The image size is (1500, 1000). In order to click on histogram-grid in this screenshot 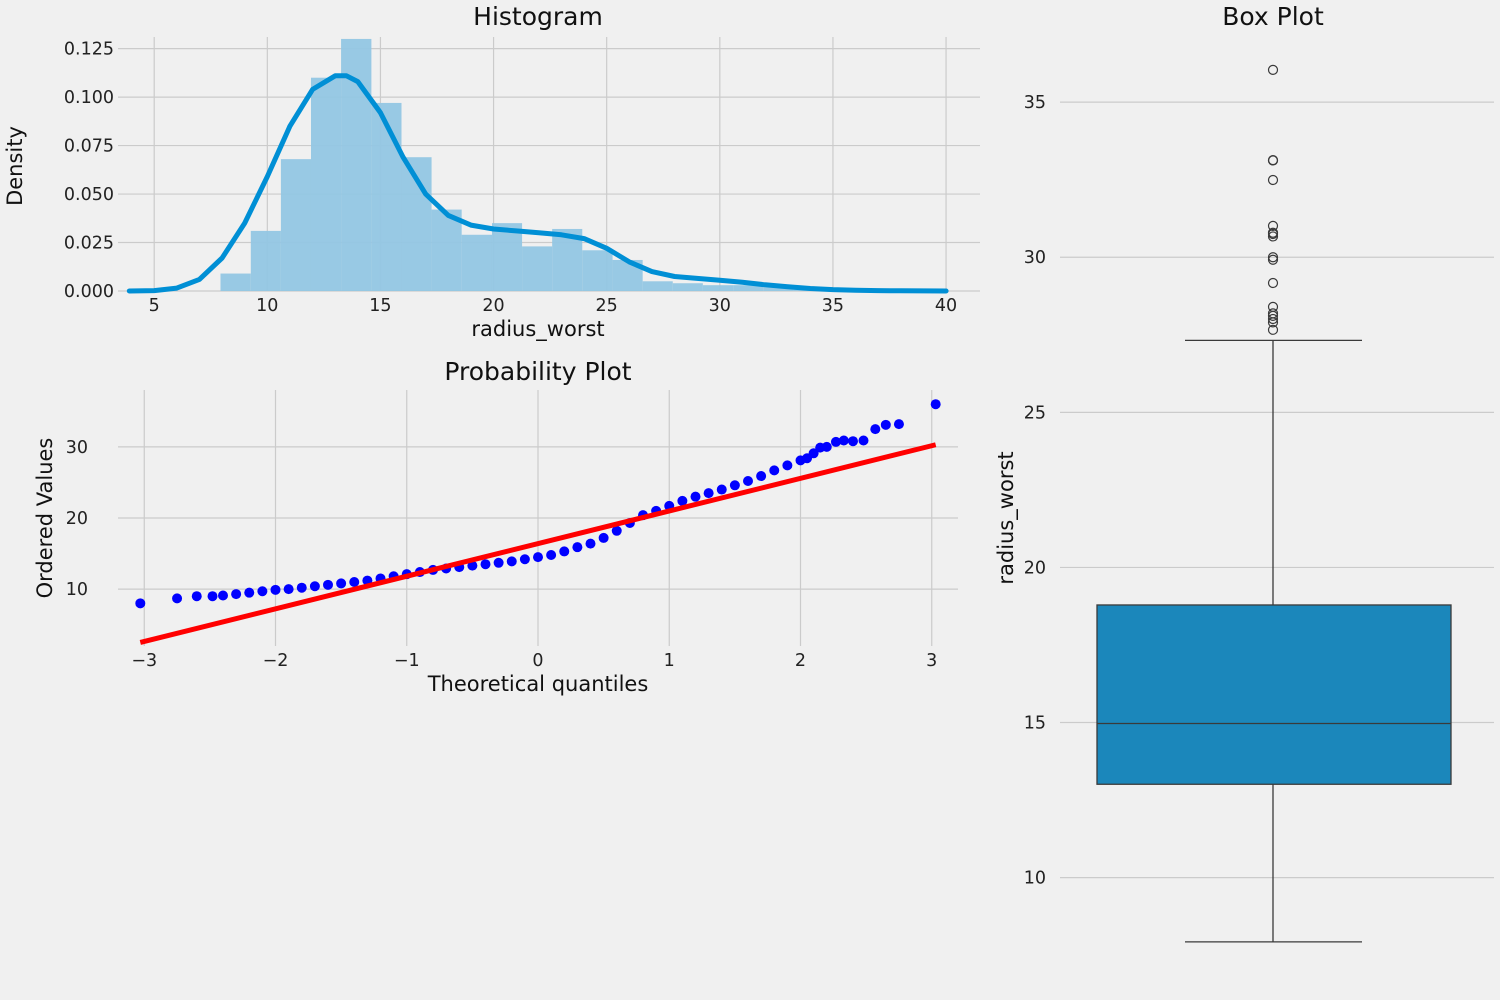, I will do `click(549, 164)`.